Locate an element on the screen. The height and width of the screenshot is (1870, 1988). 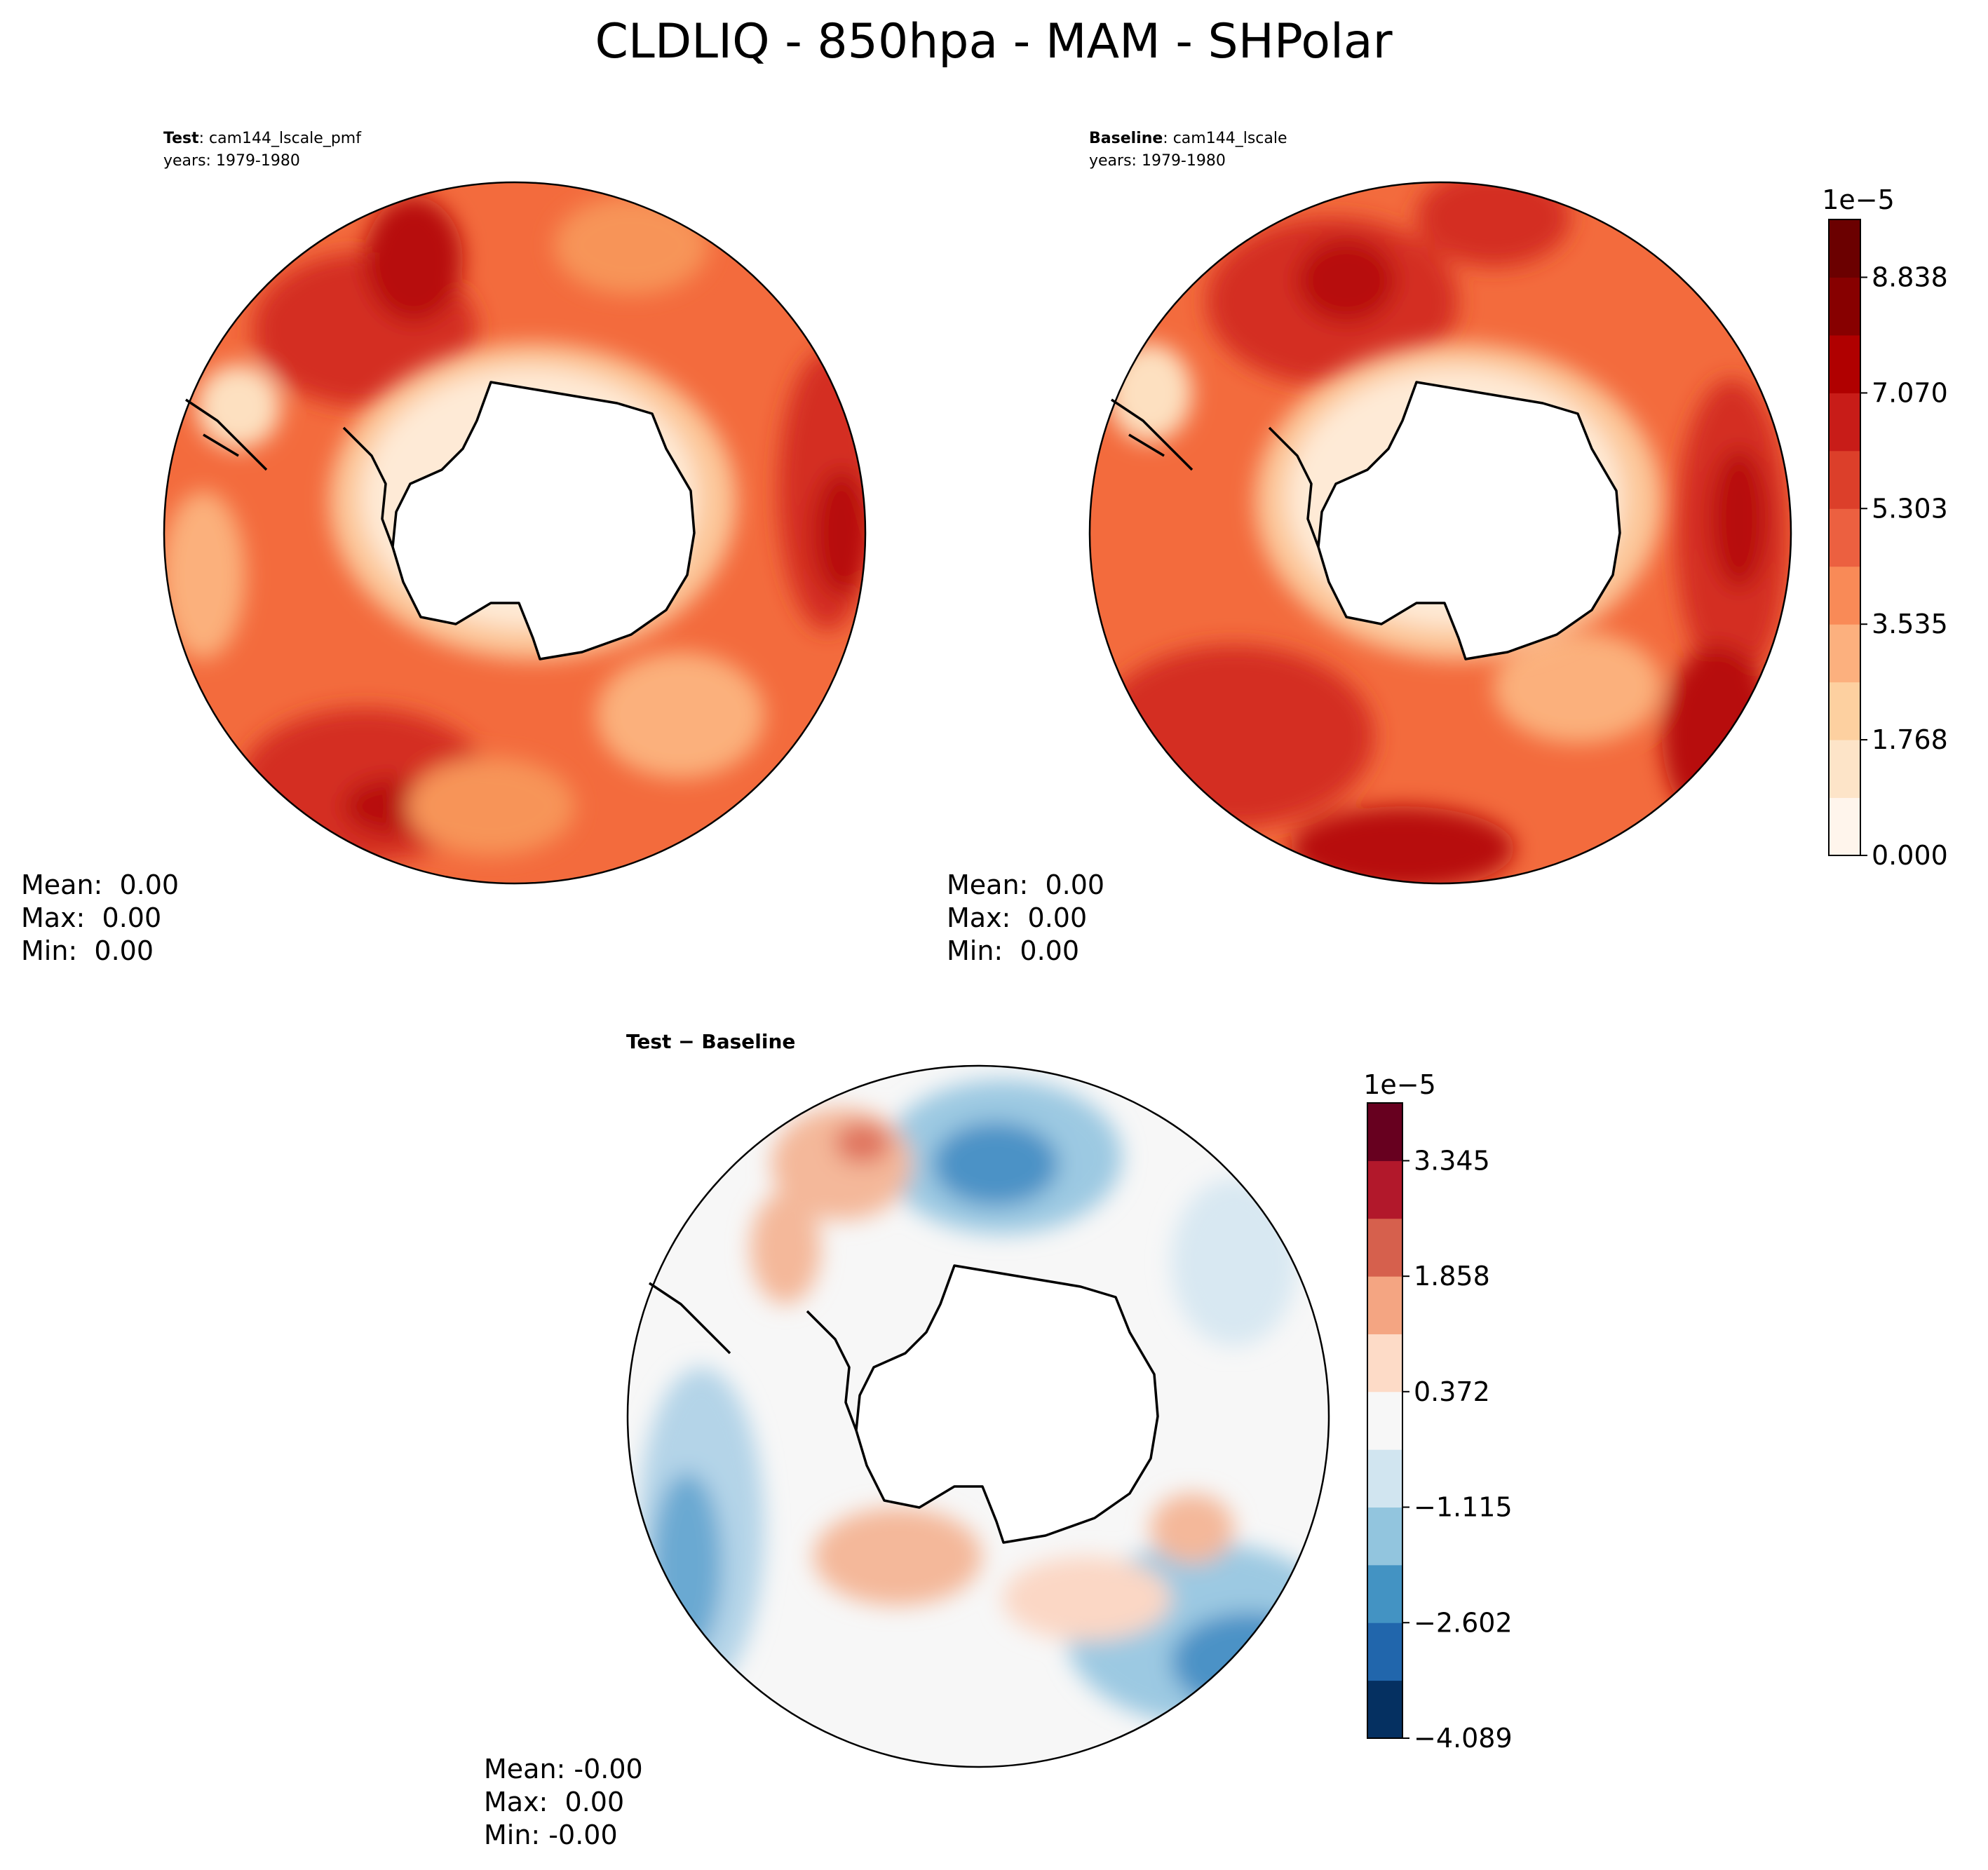
baseline-map-field is located at coordinates (1440, 532).